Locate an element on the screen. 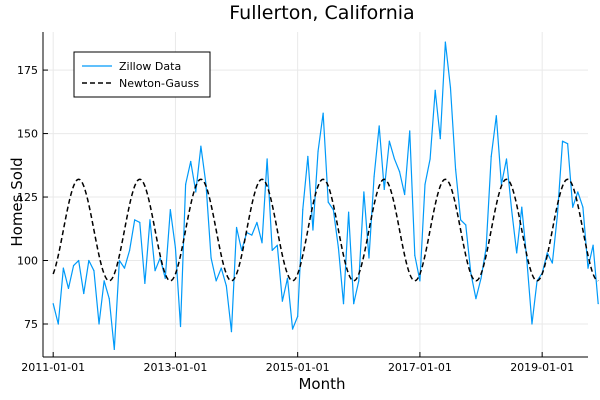  y-tick-label: 125 is located at coordinates (27, 197).